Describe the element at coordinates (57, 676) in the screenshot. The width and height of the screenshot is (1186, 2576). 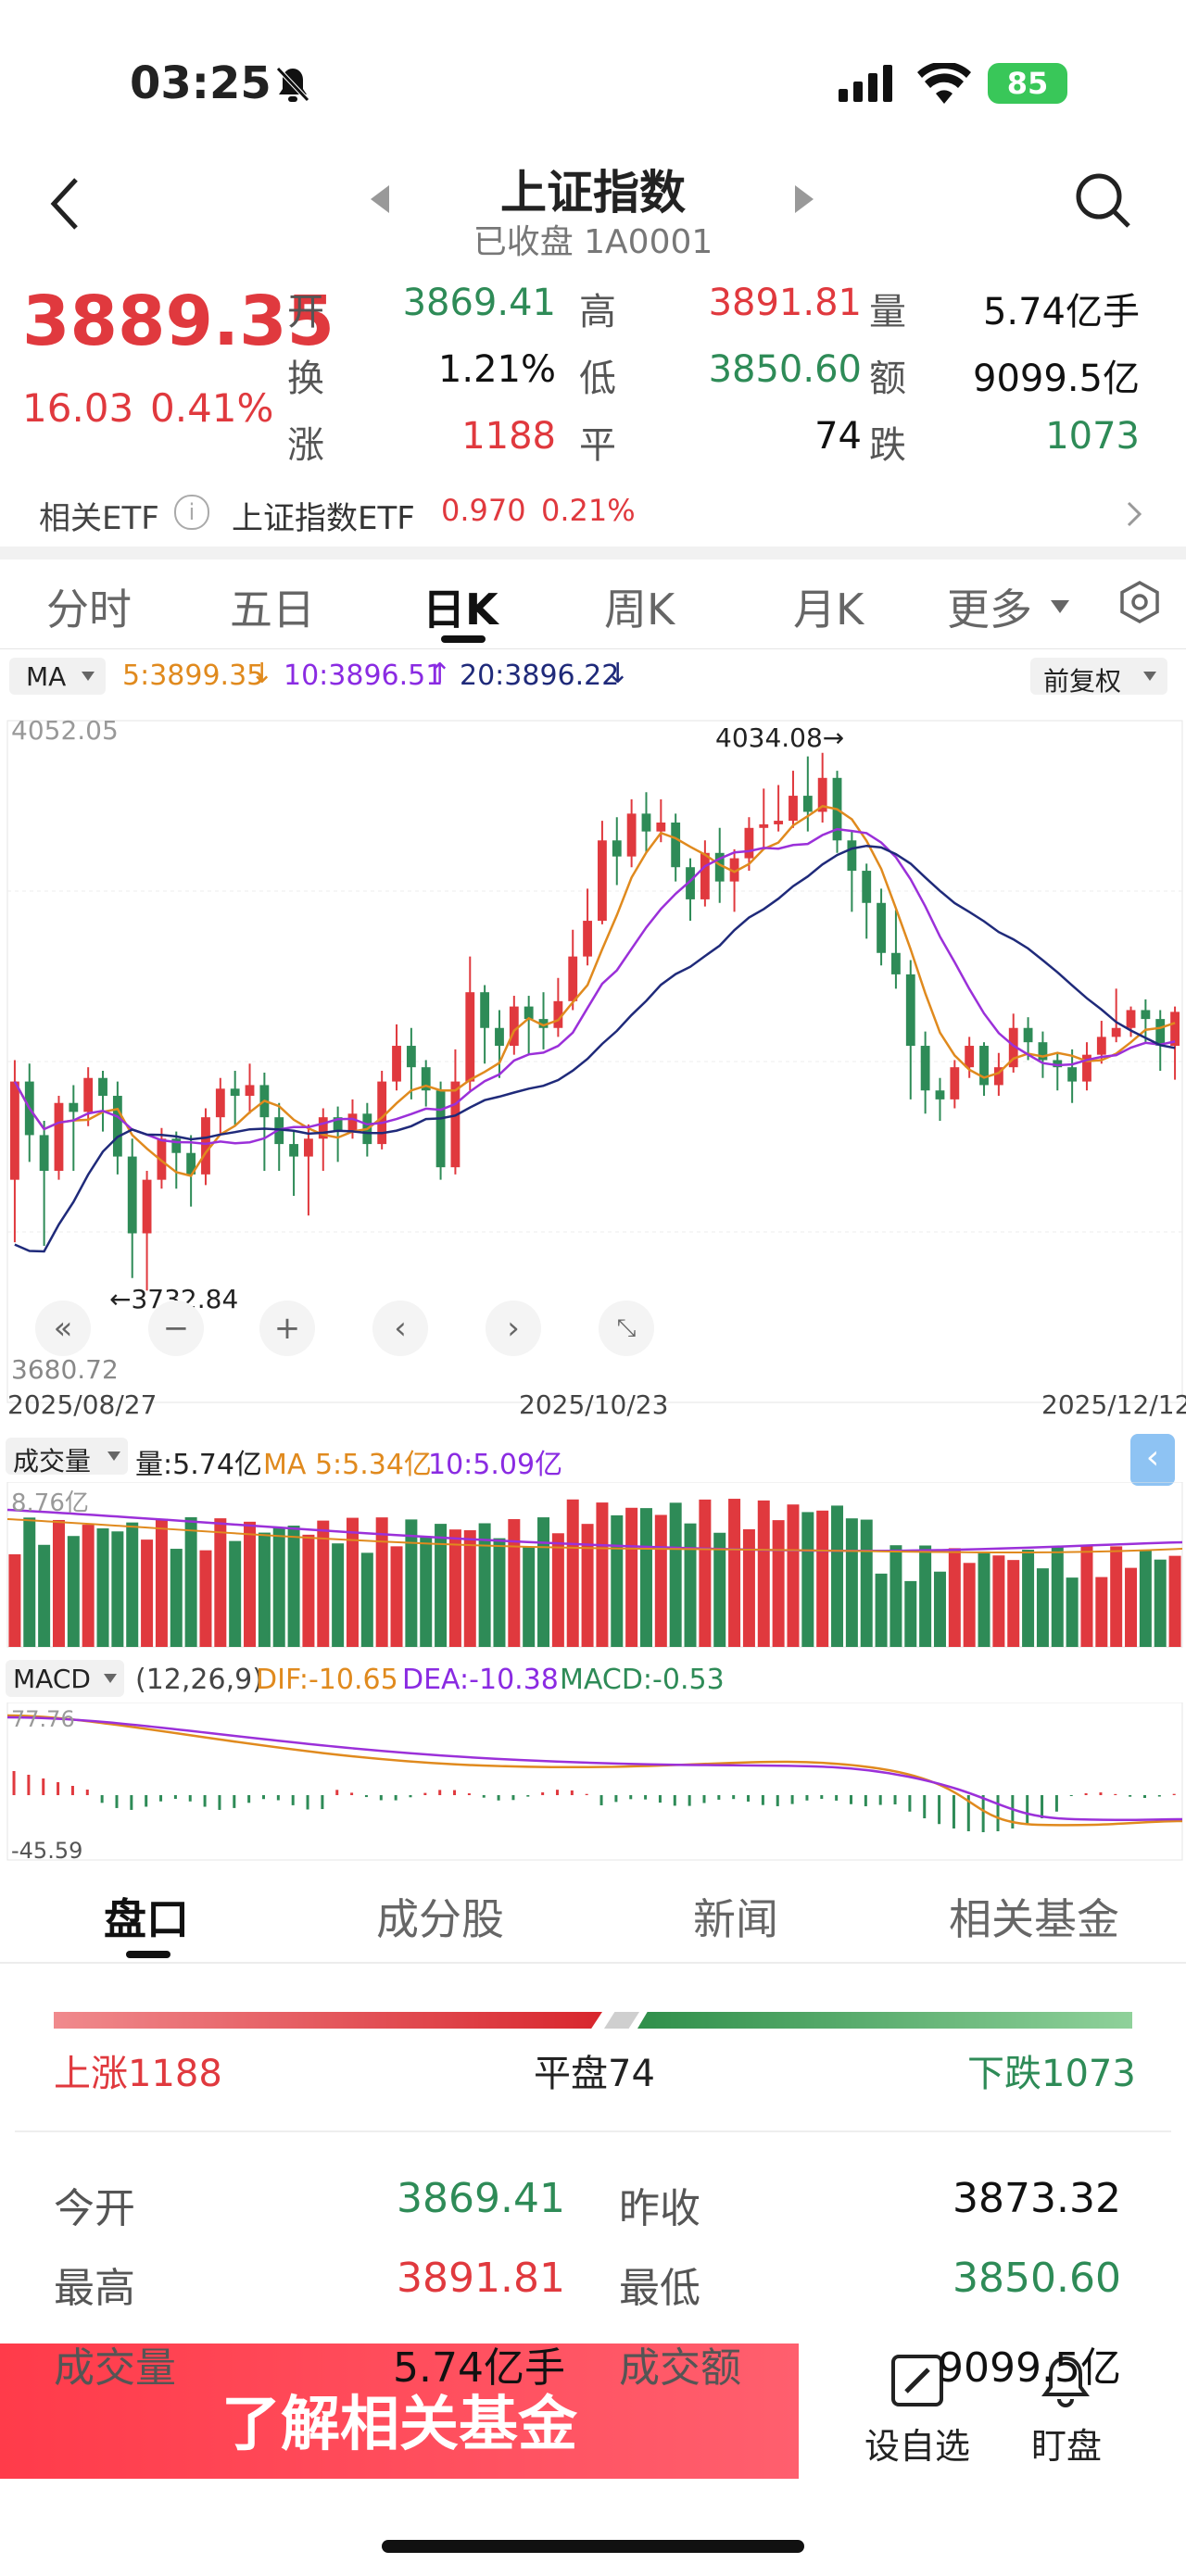
I see `ma-select: MA` at that location.